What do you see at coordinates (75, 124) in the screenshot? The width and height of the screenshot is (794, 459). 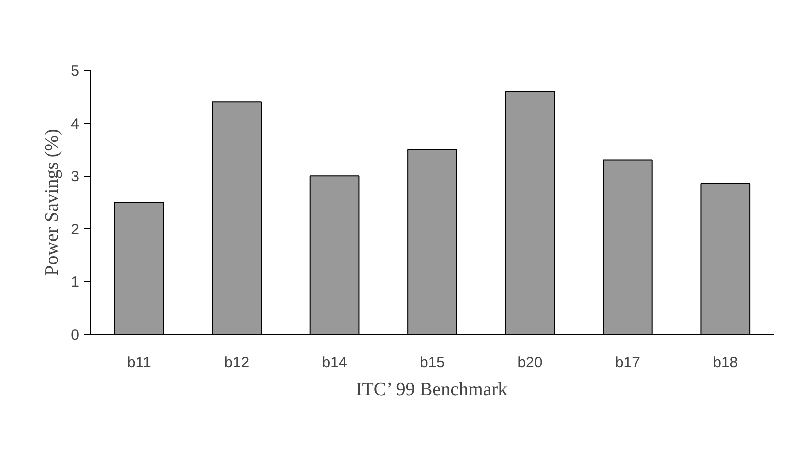 I see `y-tick-label: 4` at bounding box center [75, 124].